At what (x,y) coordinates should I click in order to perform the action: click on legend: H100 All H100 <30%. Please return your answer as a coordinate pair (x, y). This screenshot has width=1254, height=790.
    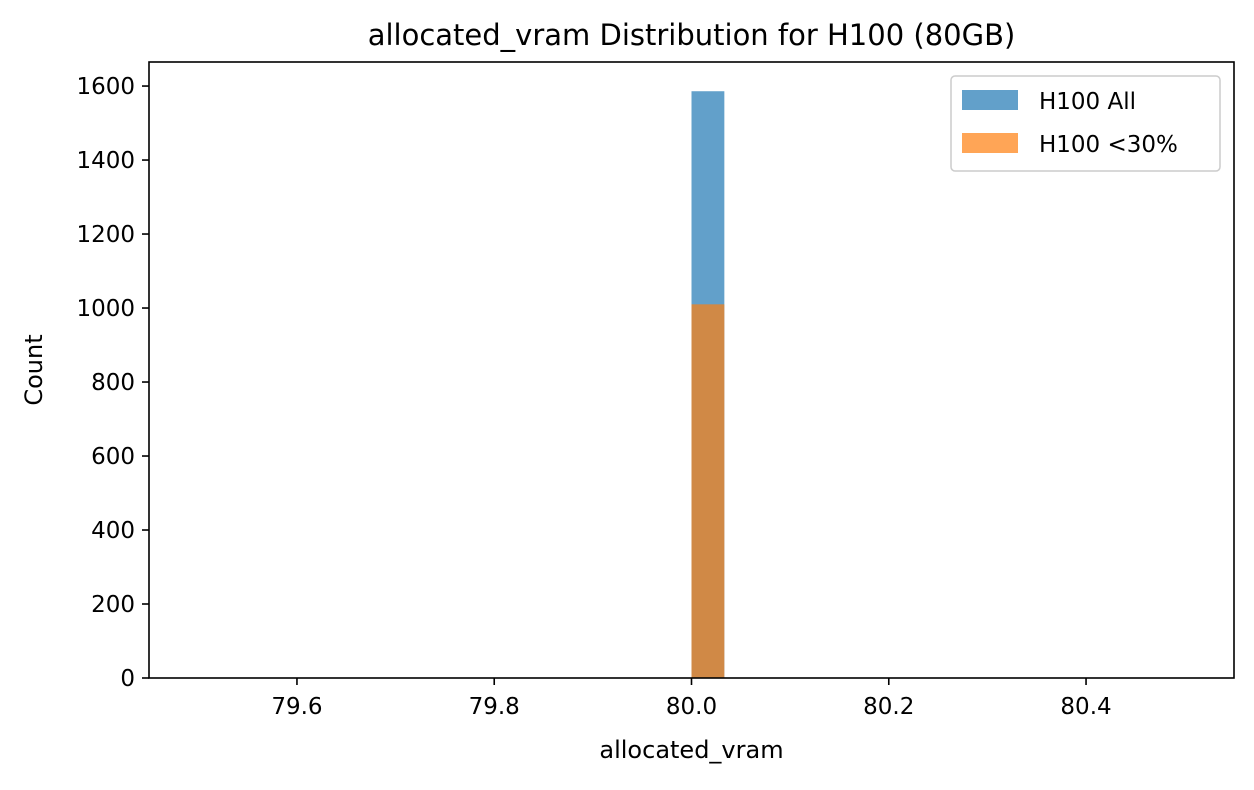
    Looking at the image, I should click on (1085, 123).